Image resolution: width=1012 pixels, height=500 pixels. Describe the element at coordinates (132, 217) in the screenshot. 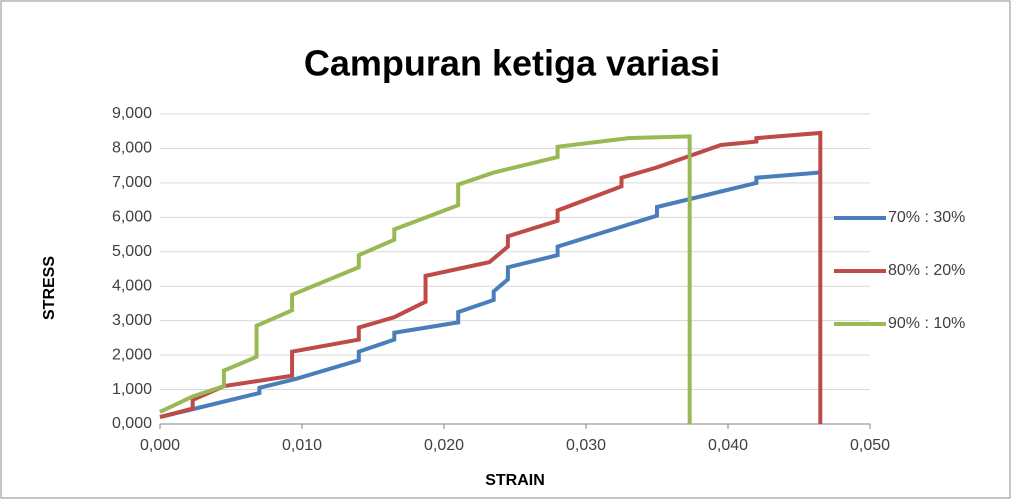

I see `y-tick-label: 6,000` at that location.